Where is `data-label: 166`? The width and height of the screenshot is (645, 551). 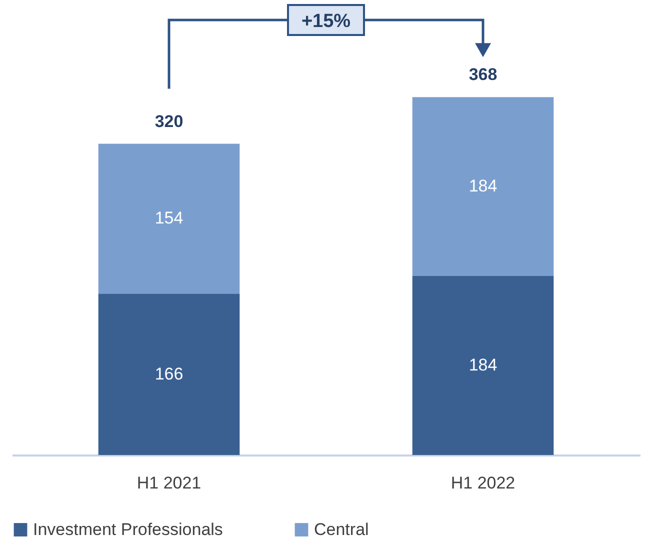
data-label: 166 is located at coordinates (169, 374).